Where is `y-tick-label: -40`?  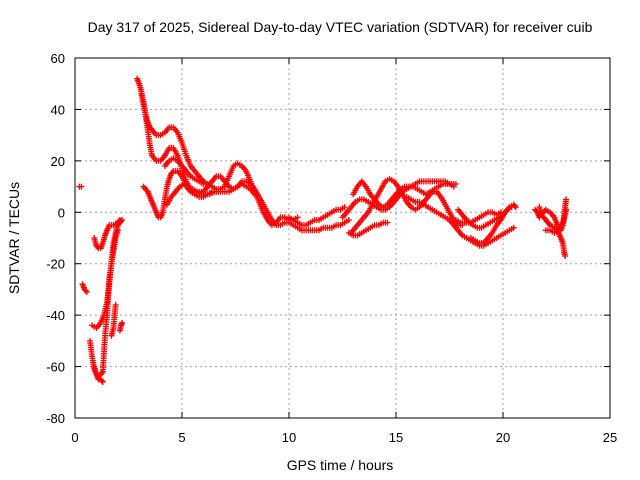 y-tick-label: -40 is located at coordinates (55, 315).